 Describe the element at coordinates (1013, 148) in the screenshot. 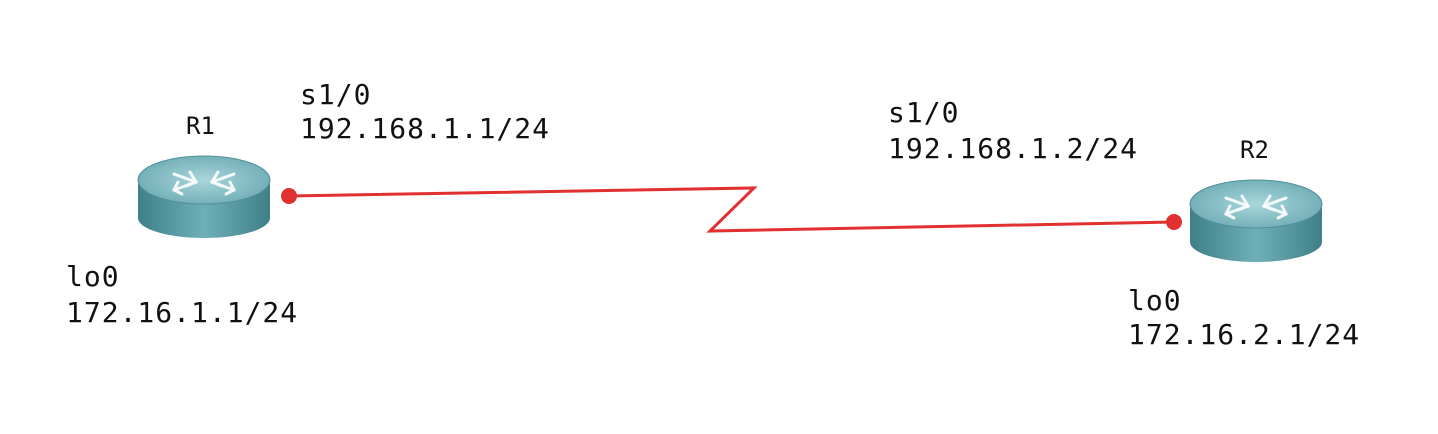

I see `r2-serial-ip-label: 192.168.1.2/24` at that location.